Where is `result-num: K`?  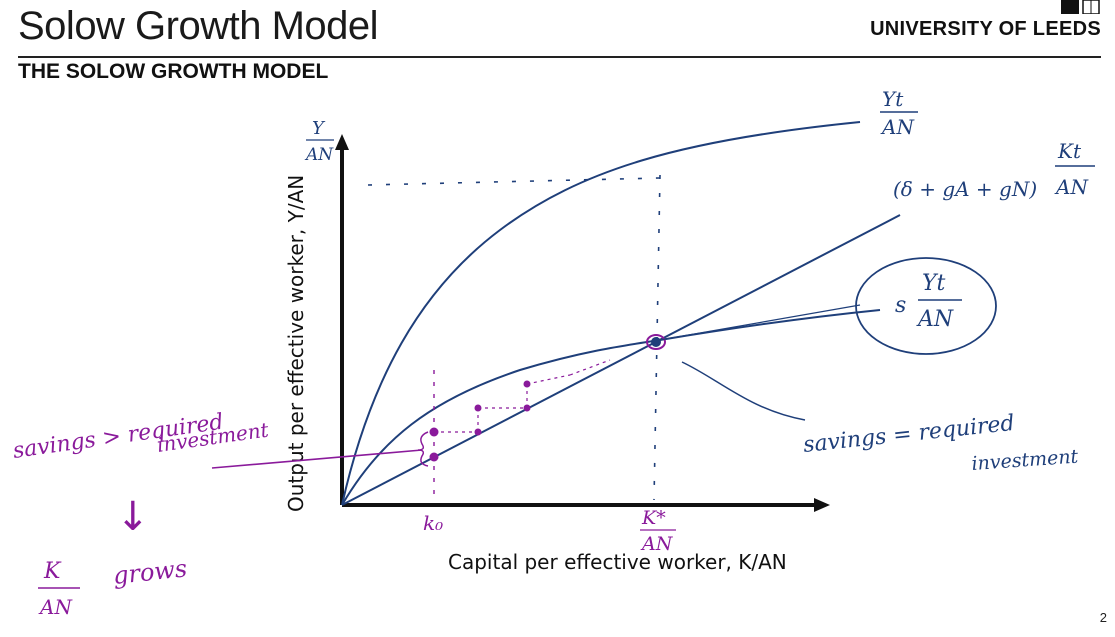
result-num: K is located at coordinates (52, 571).